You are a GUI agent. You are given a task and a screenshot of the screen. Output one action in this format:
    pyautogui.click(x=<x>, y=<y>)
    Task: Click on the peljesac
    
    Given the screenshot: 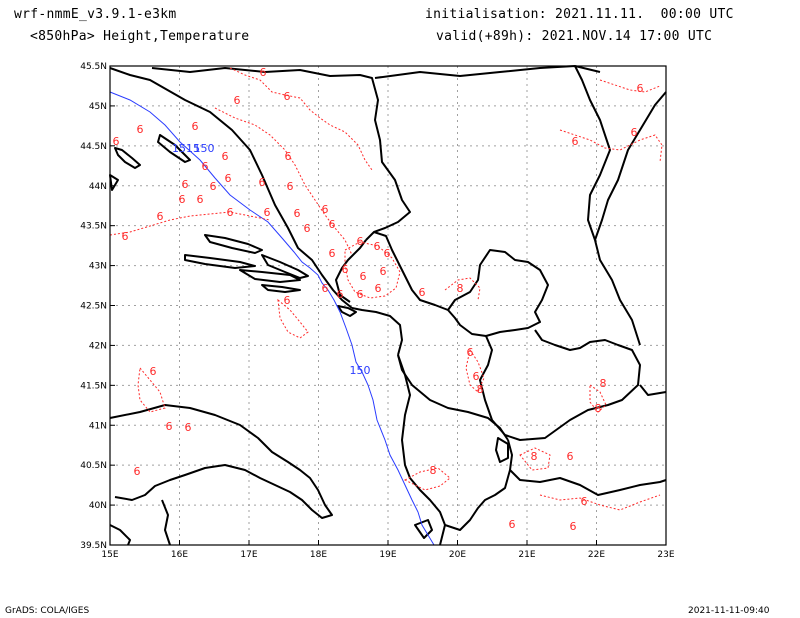 What is the action you would take?
    pyautogui.click(x=285, y=266)
    